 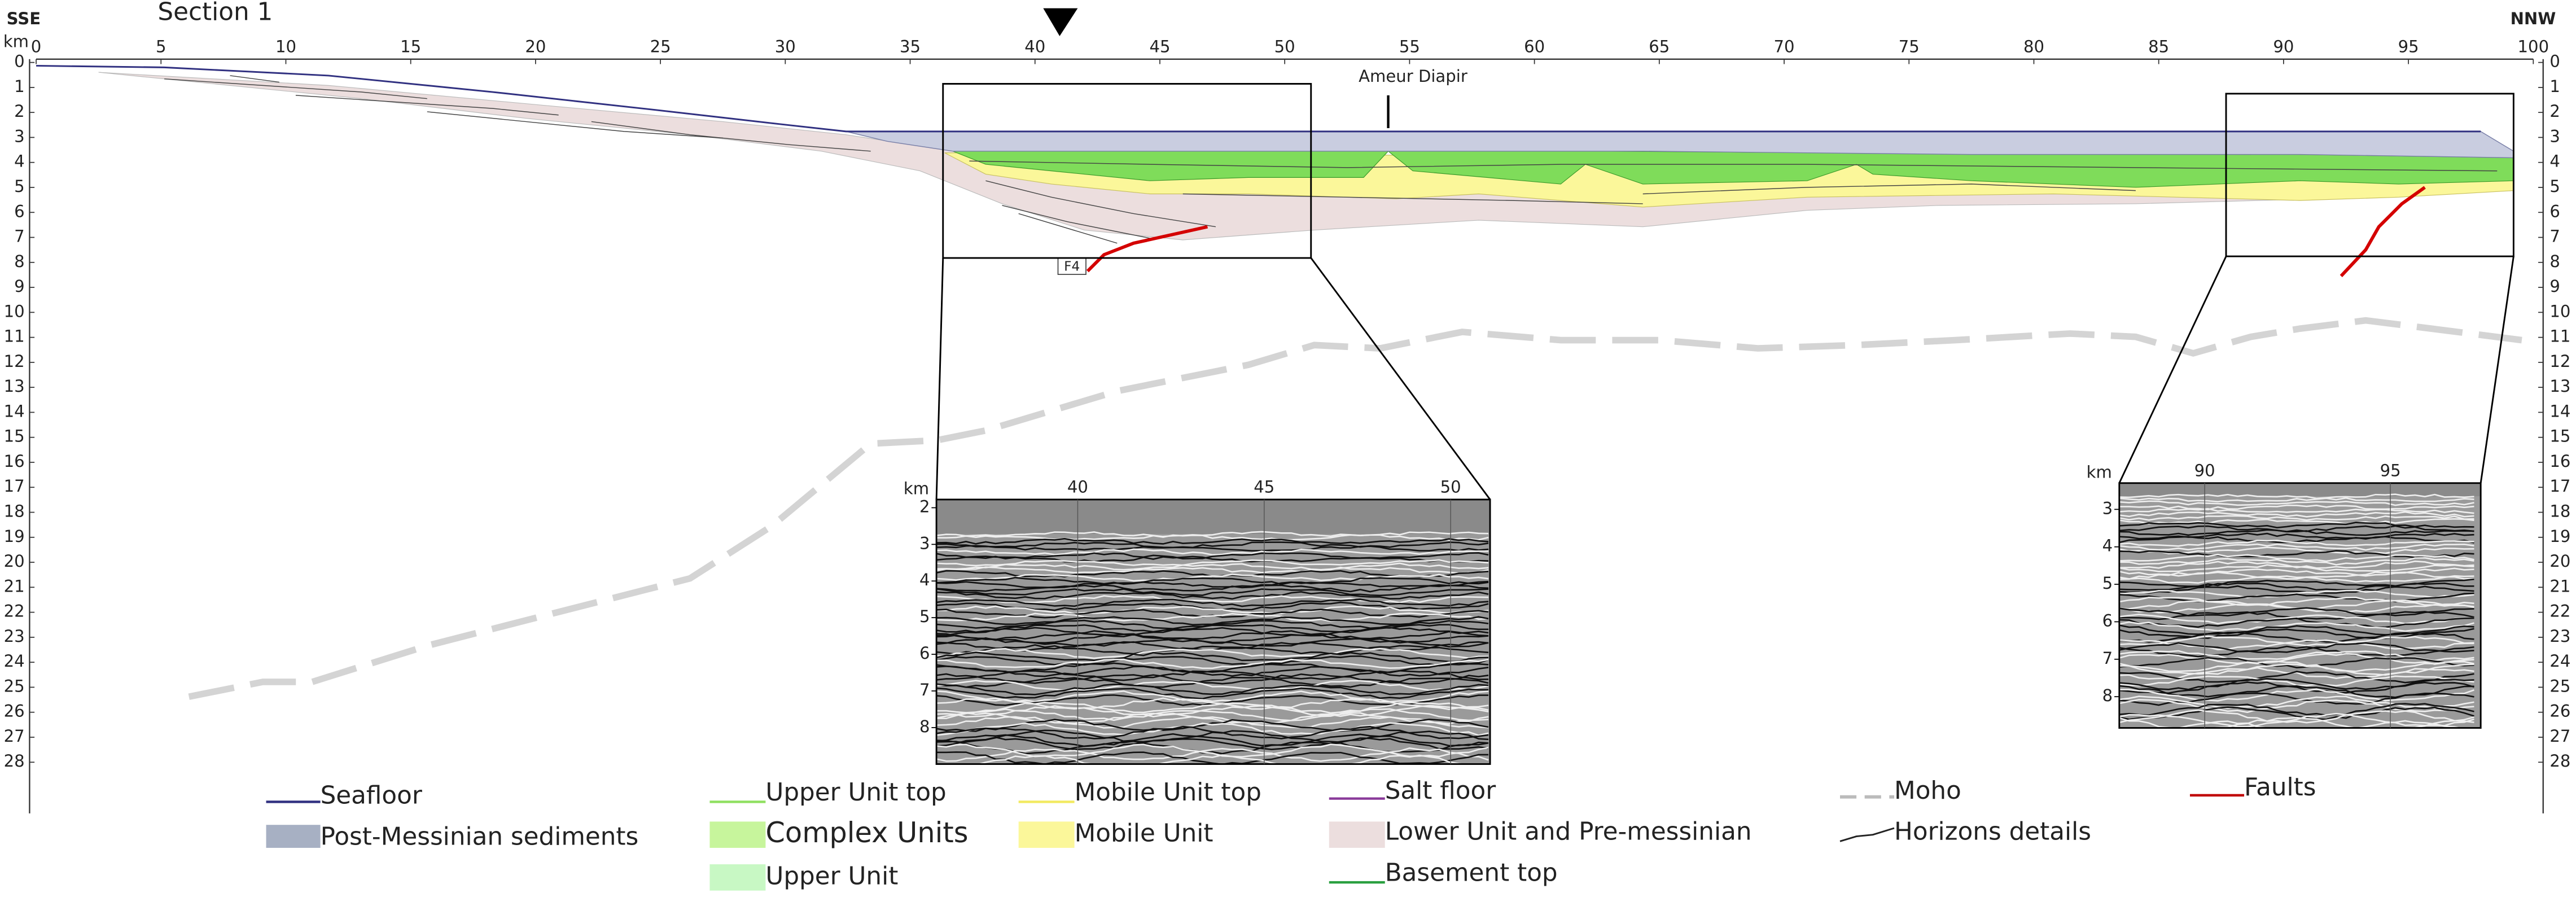 I want to click on y-tick-label: 20, so click(x=2559, y=561).